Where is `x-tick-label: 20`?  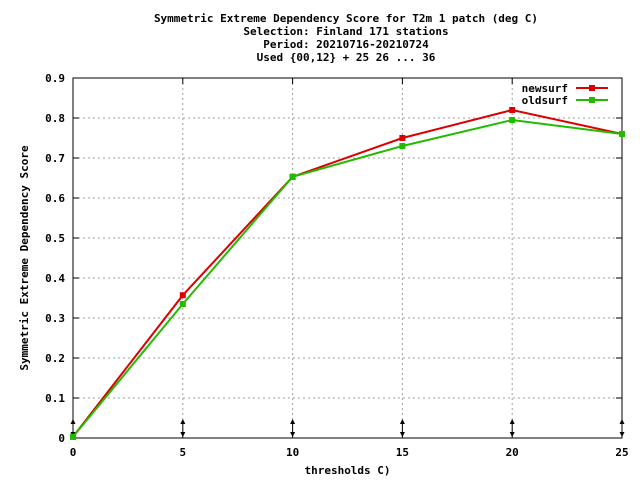
x-tick-label: 20 is located at coordinates (512, 452).